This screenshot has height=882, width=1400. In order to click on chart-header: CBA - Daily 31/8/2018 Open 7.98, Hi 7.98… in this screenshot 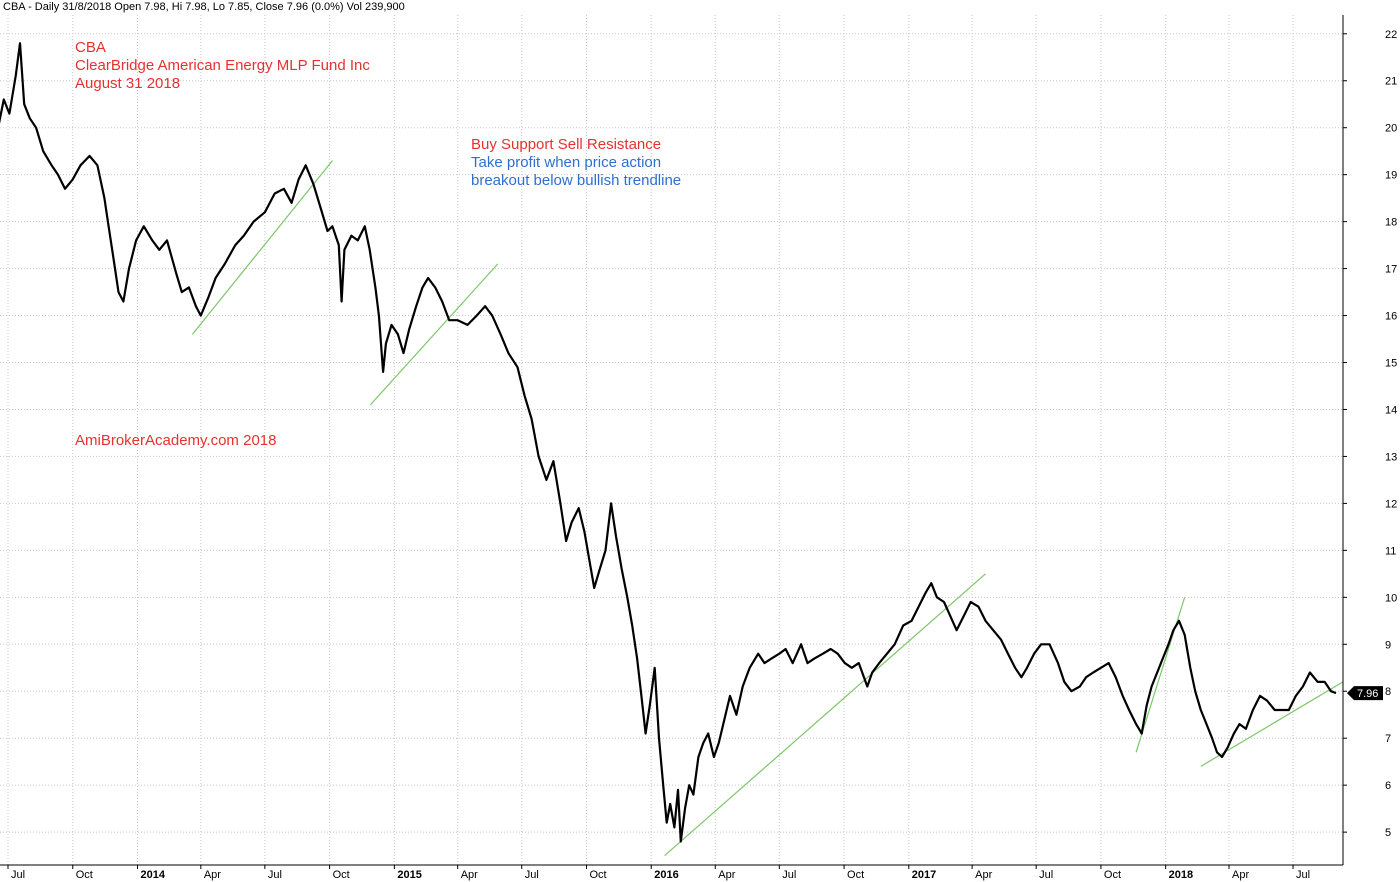, I will do `click(204, 7)`.